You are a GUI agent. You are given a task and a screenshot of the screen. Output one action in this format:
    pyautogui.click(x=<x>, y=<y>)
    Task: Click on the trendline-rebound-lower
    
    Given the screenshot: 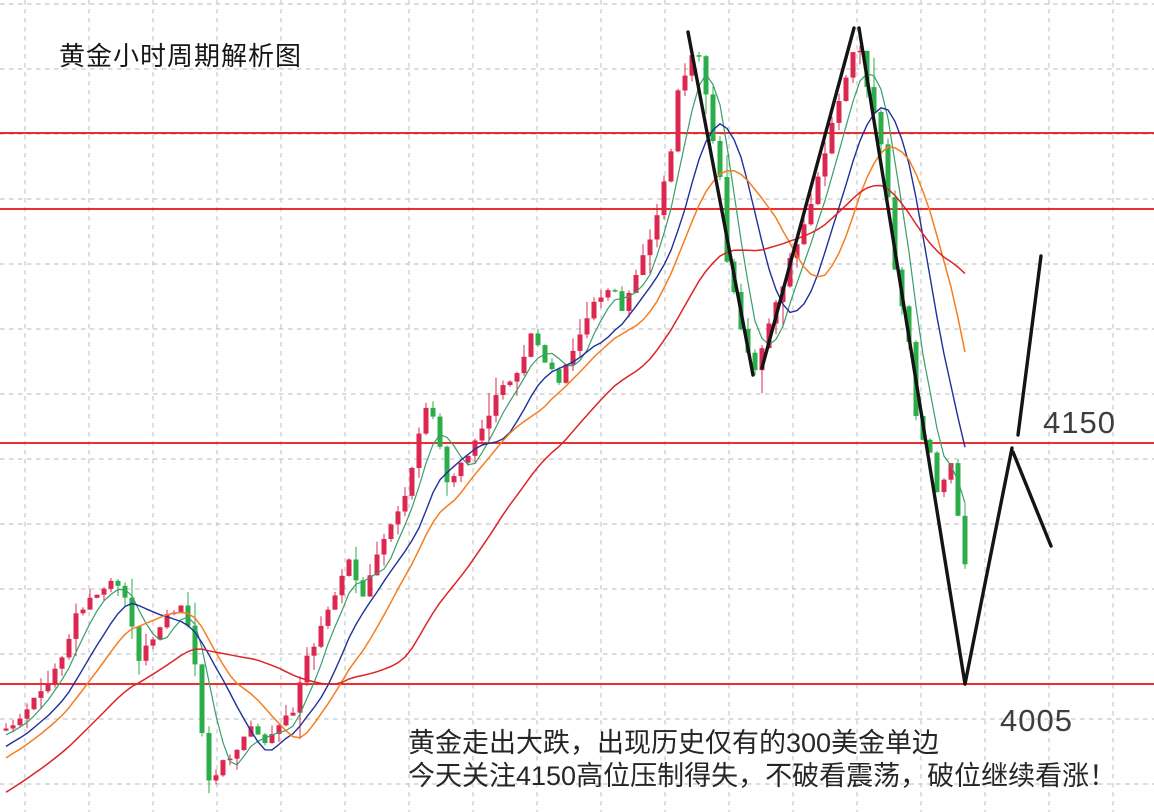 What is the action you would take?
    pyautogui.click(x=988, y=566)
    